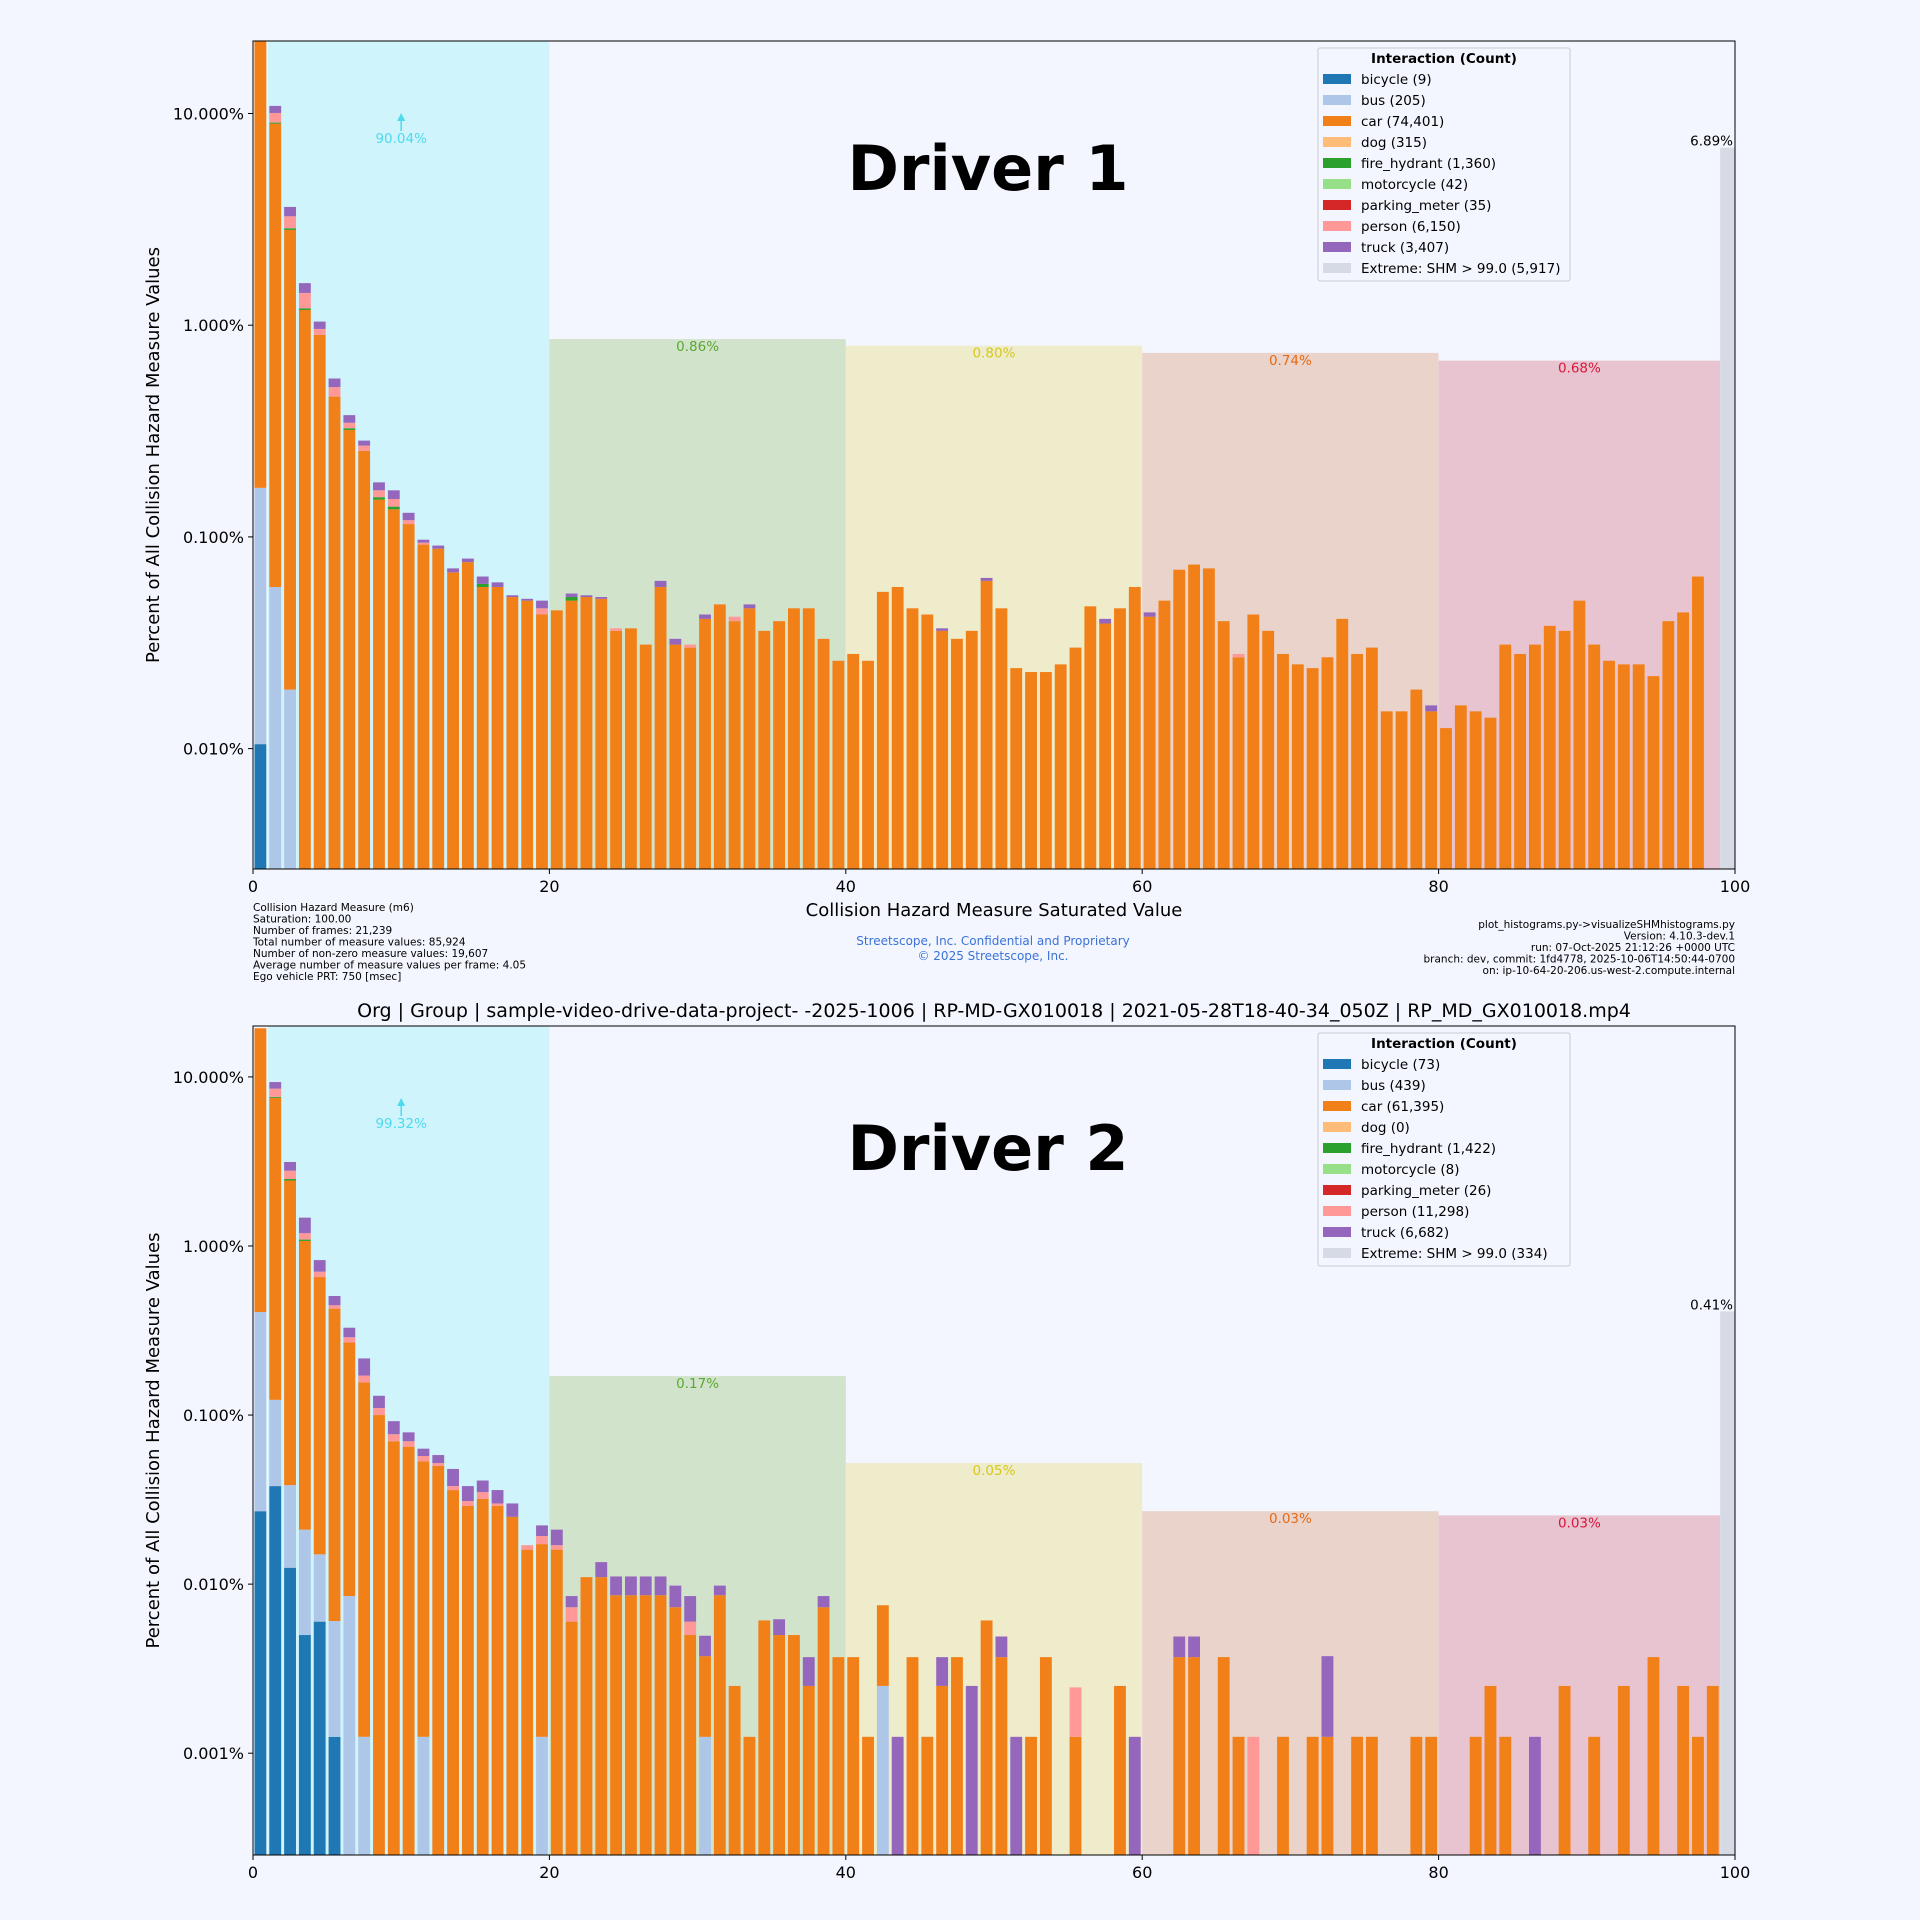  What do you see at coordinates (1337, 1148) in the screenshot?
I see `legend-swatch-fire_hydrant` at bounding box center [1337, 1148].